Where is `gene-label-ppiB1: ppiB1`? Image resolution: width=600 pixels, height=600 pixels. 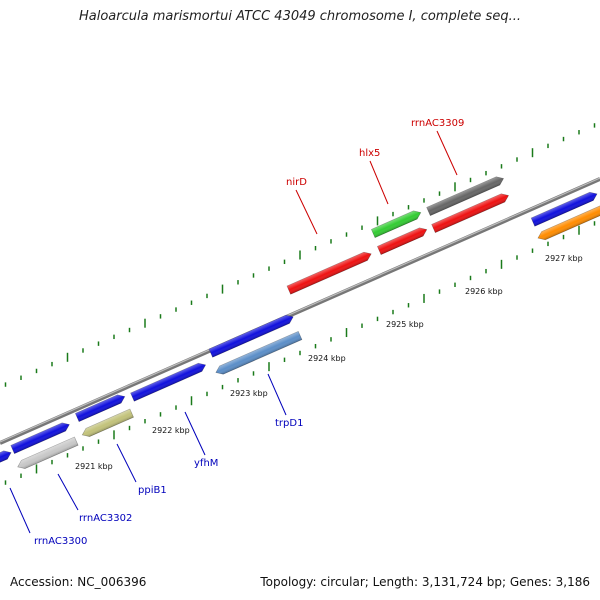
gene-label-ppiB1: ppiB1 is located at coordinates (152, 490).